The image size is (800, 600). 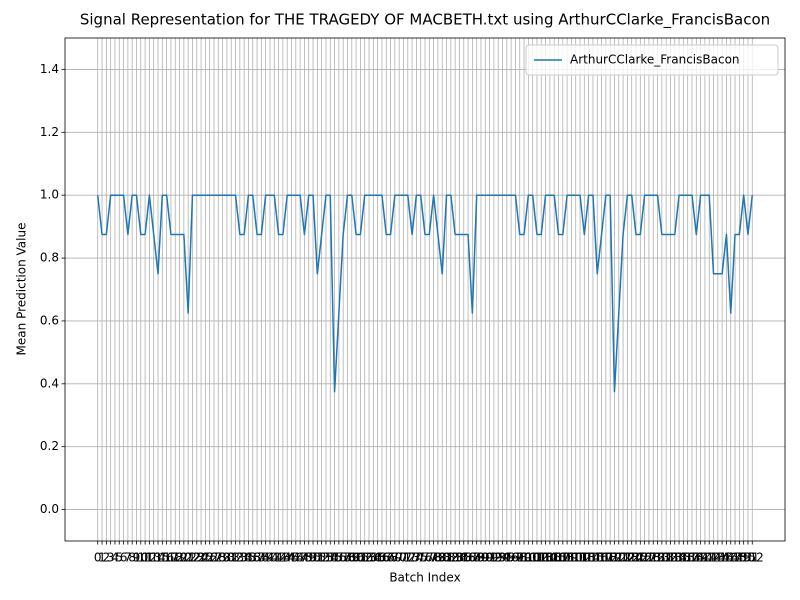 What do you see at coordinates (506, 558) in the screenshot?
I see `x-tick-label: 95` at bounding box center [506, 558].